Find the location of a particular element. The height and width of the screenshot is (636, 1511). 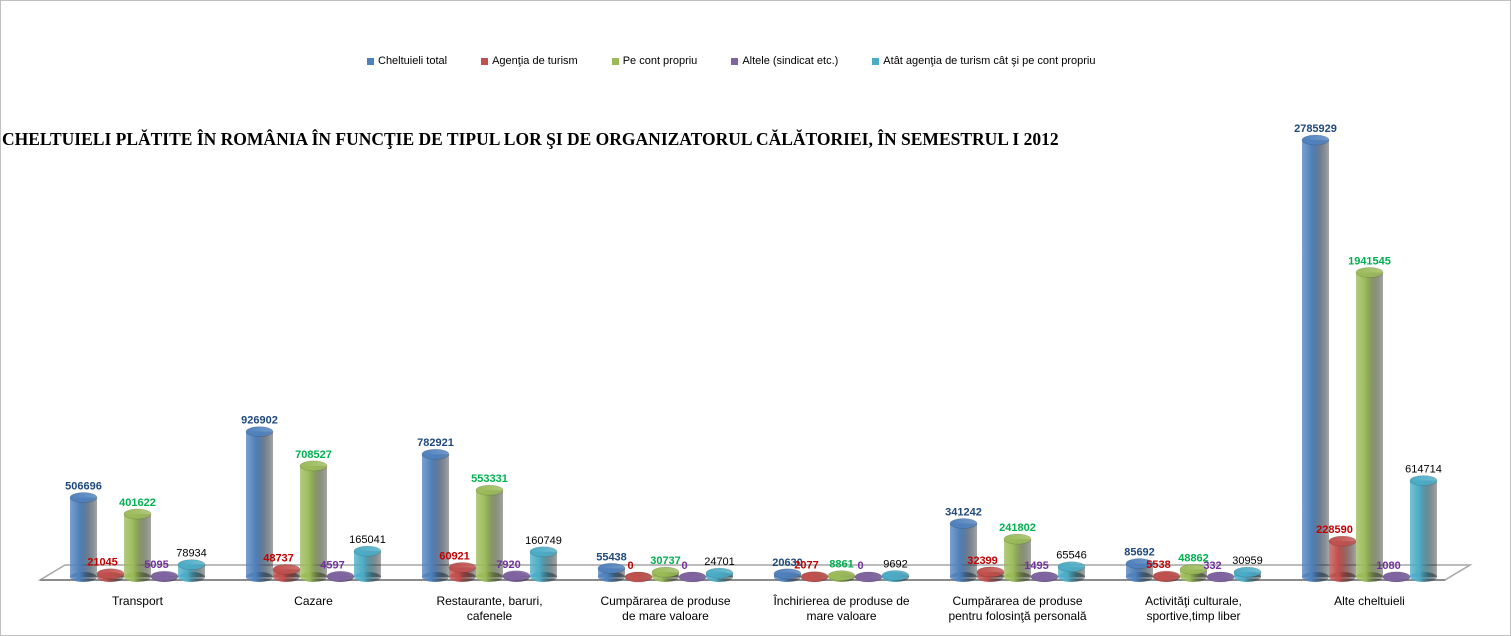

legend-item: Altele (sindicat etc.) is located at coordinates (784, 61).